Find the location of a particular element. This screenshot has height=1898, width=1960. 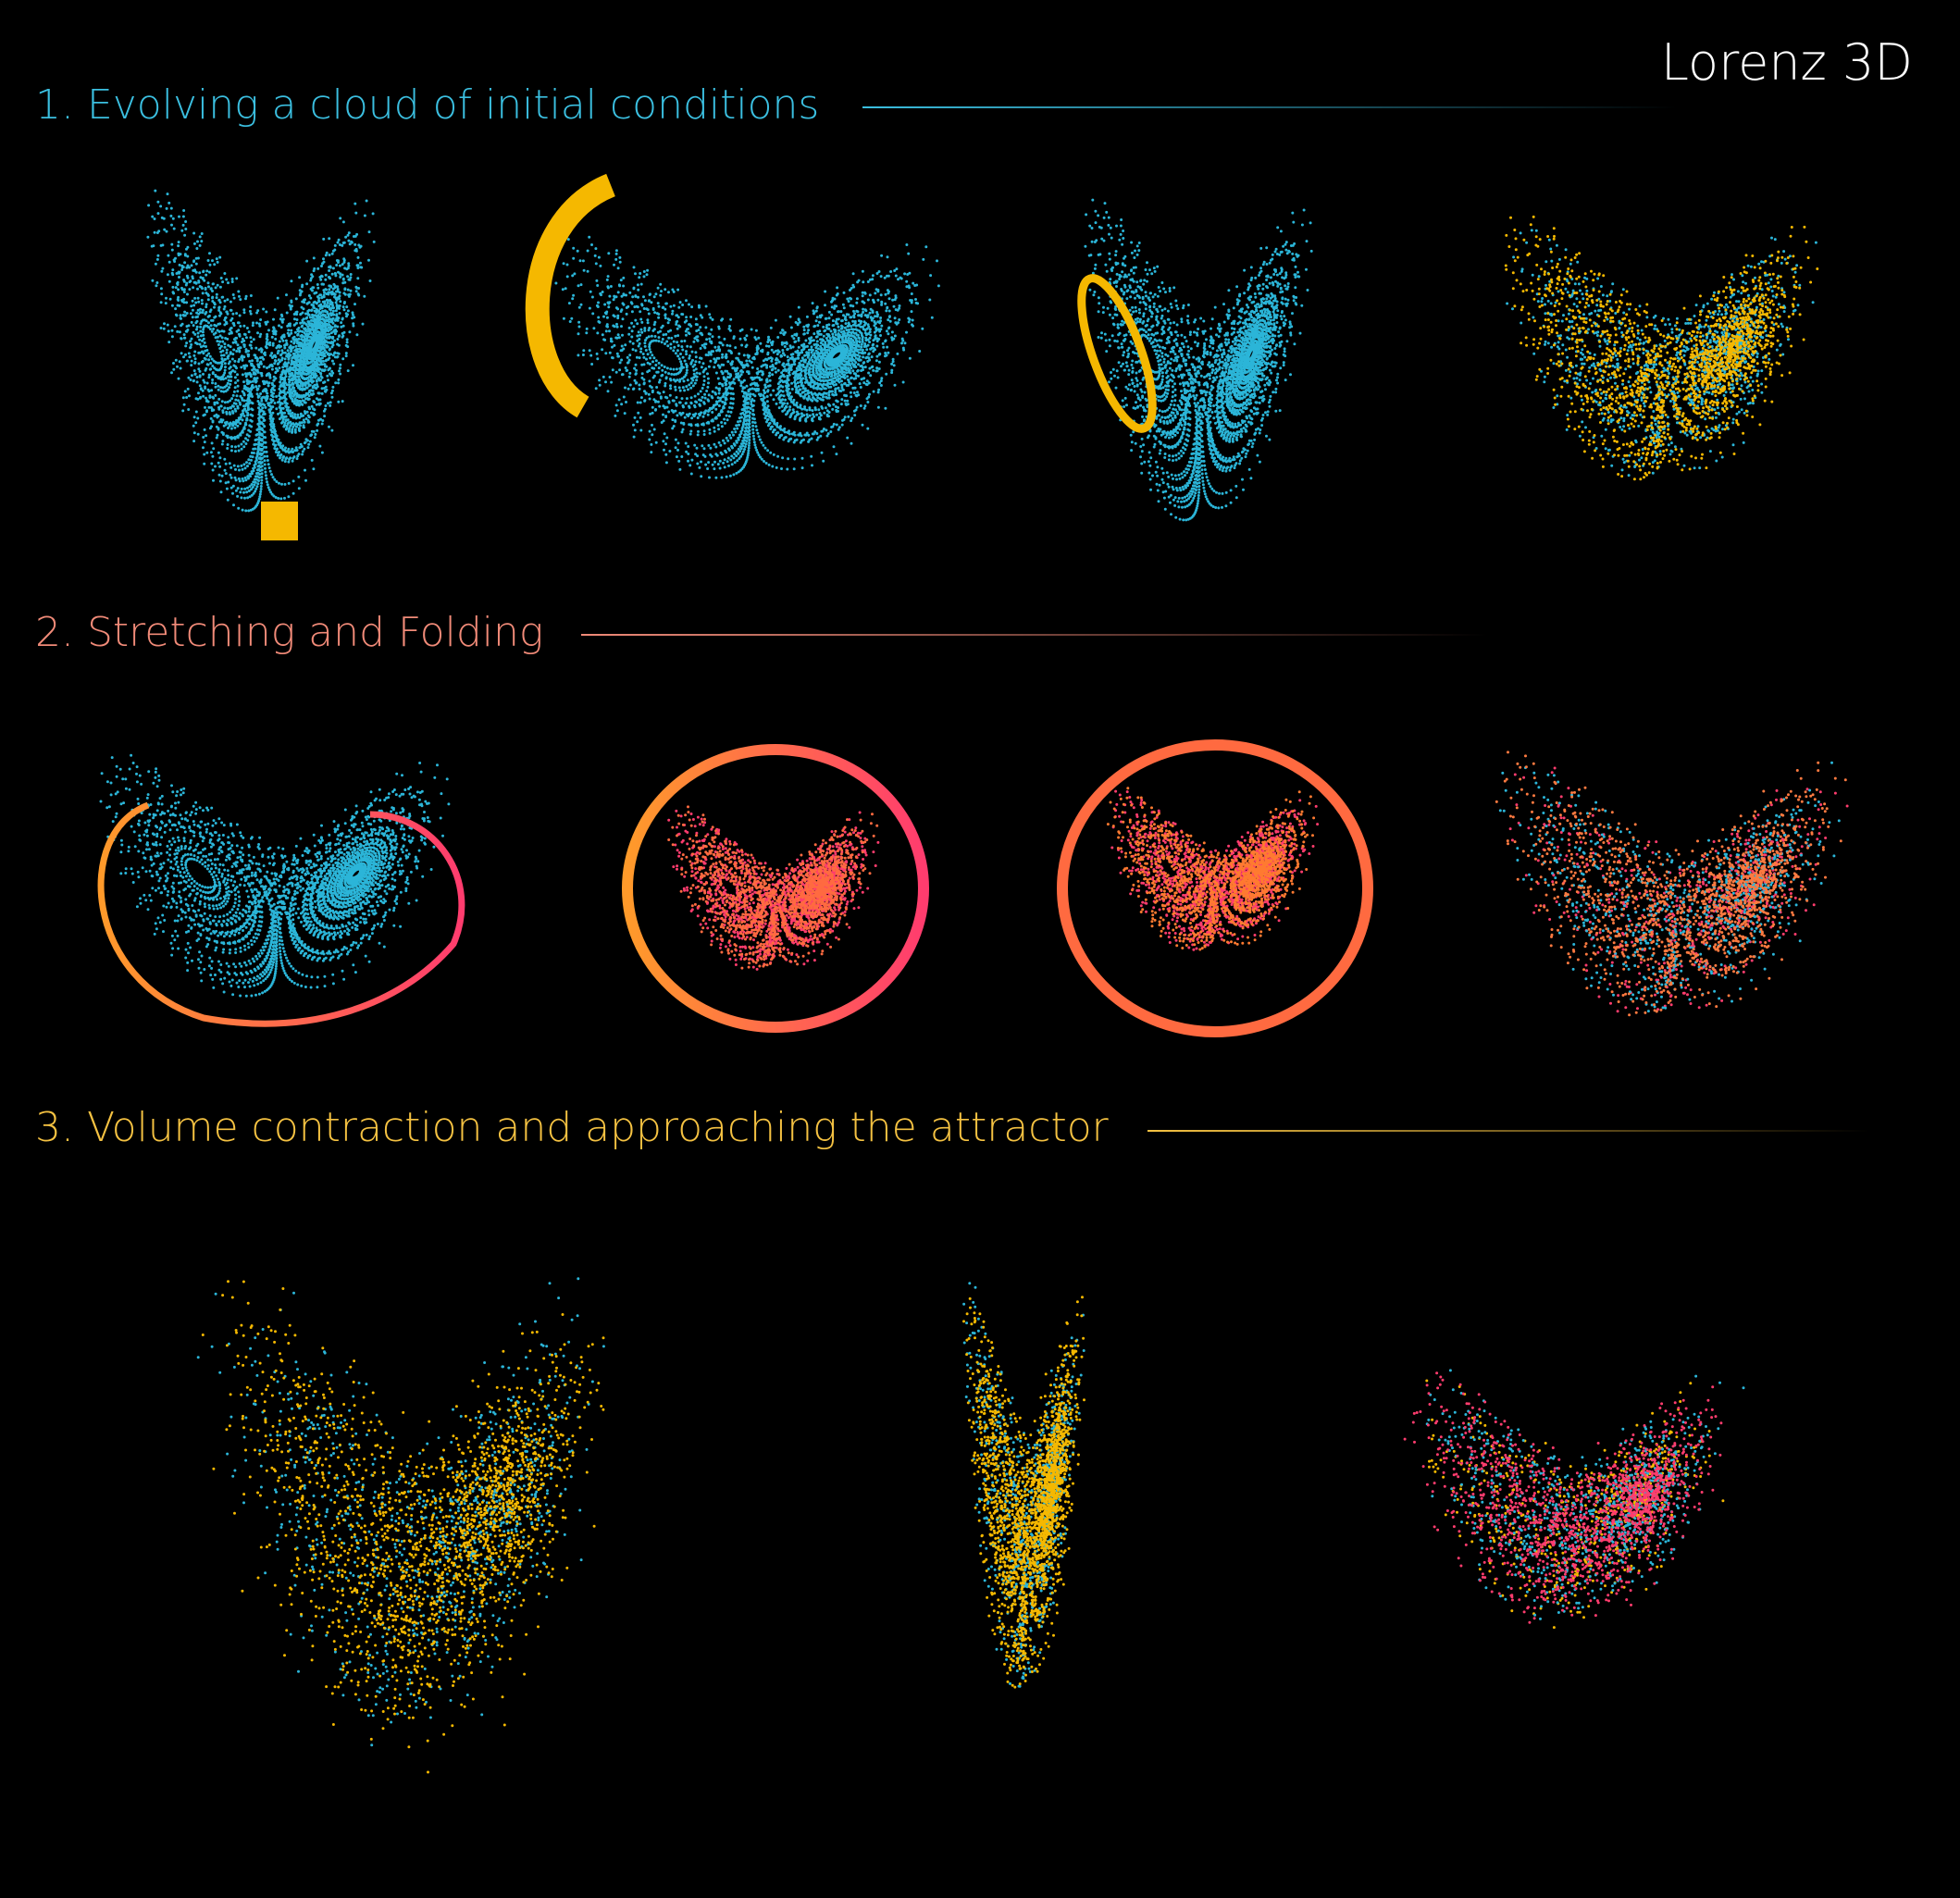

cloud-ring is located at coordinates (1117, 353).